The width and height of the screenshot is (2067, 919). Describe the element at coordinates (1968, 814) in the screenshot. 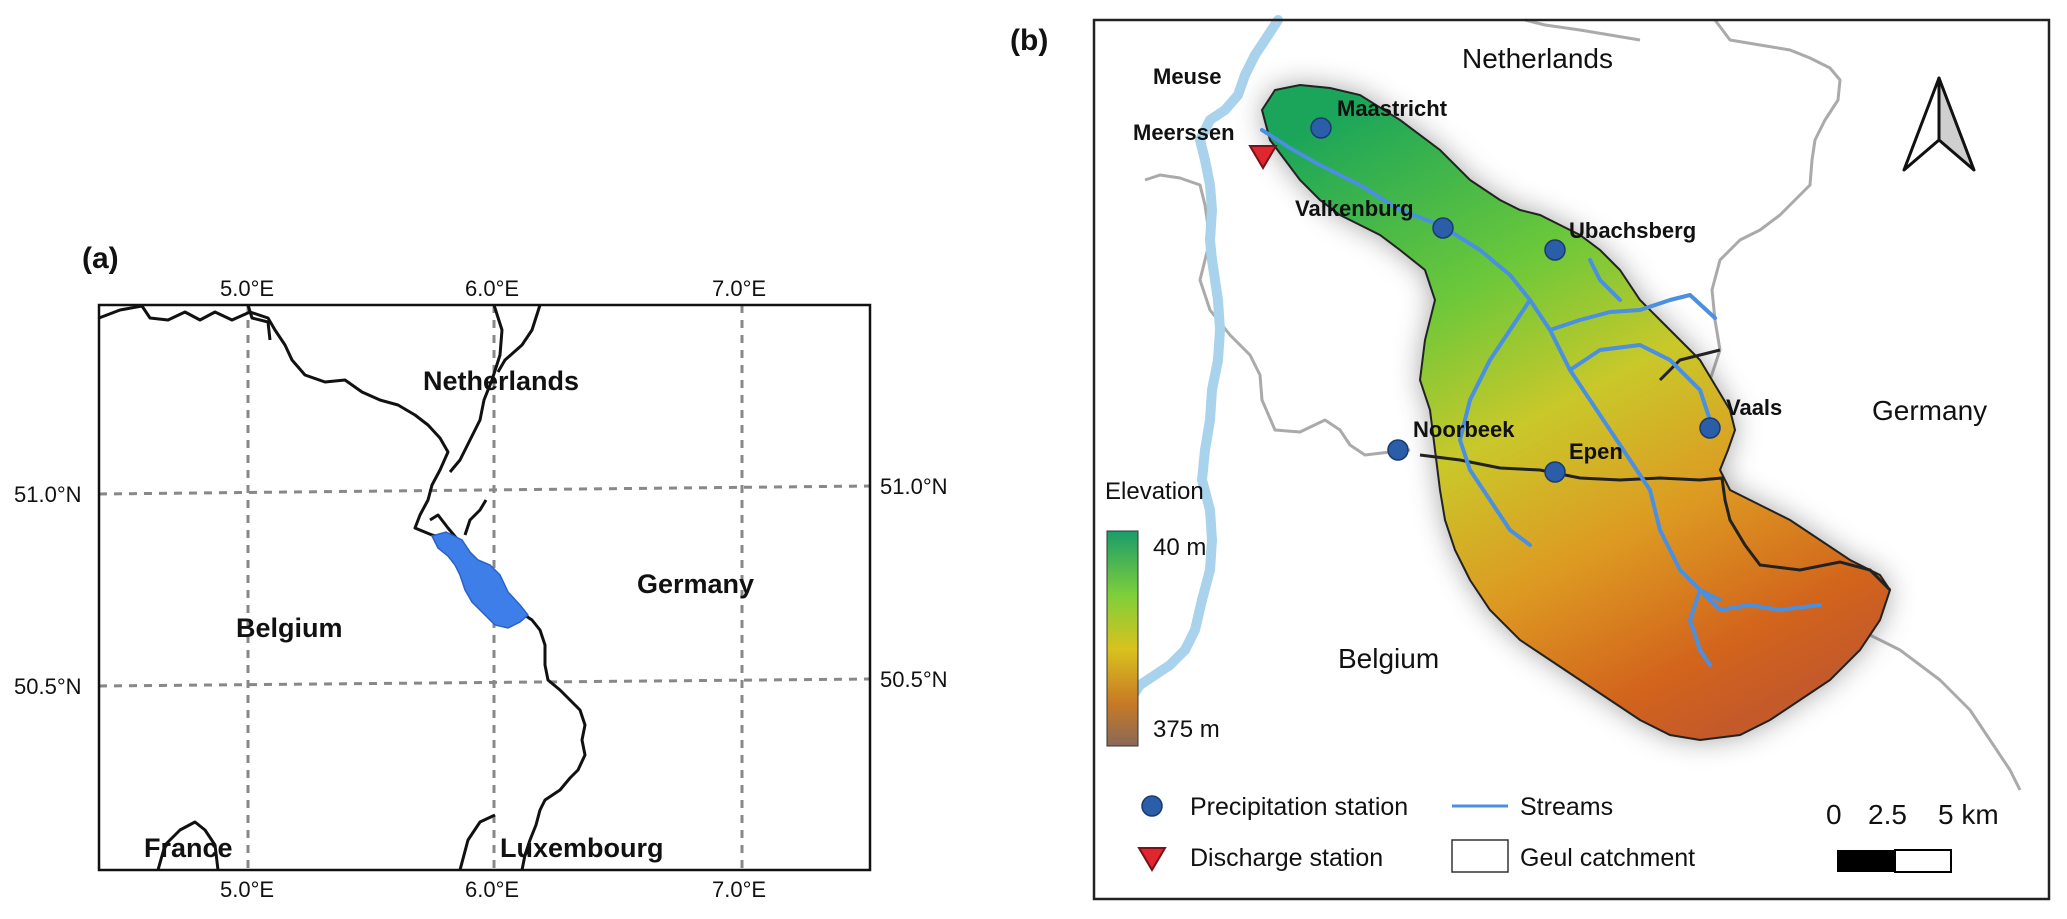

I see `scale-label-5-km: 5 km` at that location.